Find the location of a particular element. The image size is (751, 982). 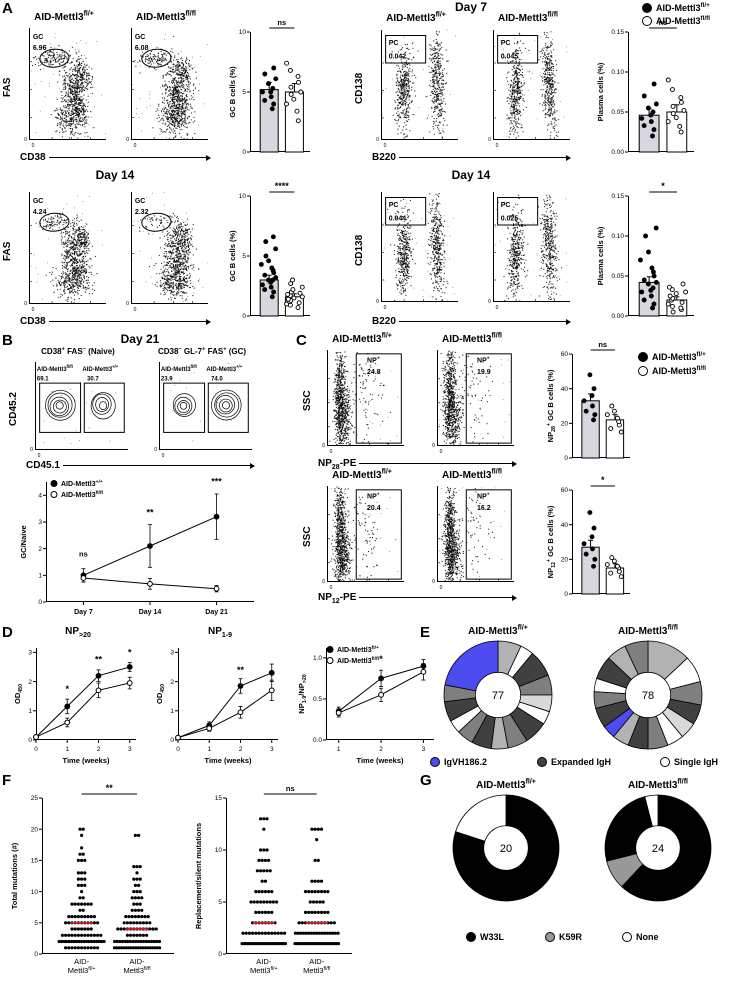

panel-label-c: C is located at coordinates (301, 340).